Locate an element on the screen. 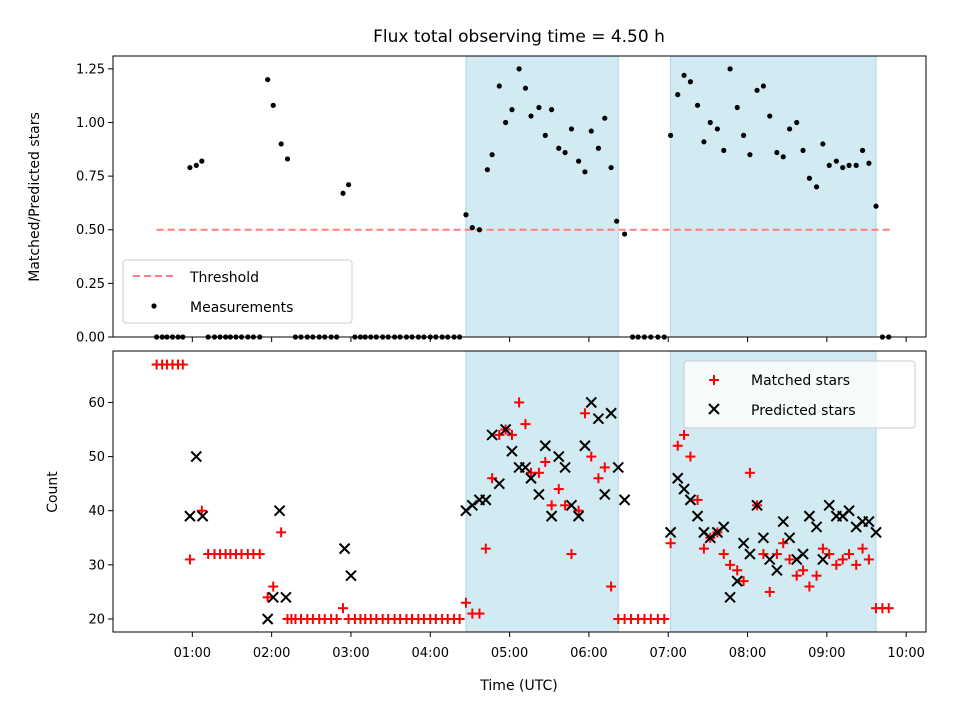 The width and height of the screenshot is (960, 720). bottom-x-tick-label: 03:00 is located at coordinates (350, 653).